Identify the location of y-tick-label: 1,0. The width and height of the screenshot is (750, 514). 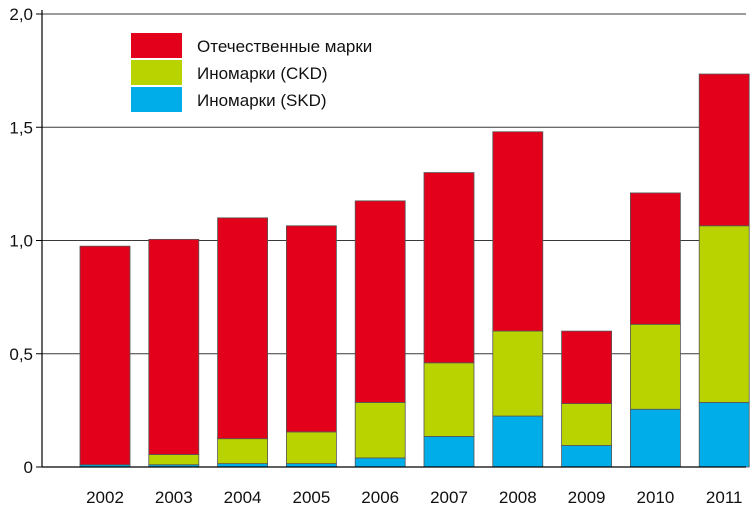
(21, 241).